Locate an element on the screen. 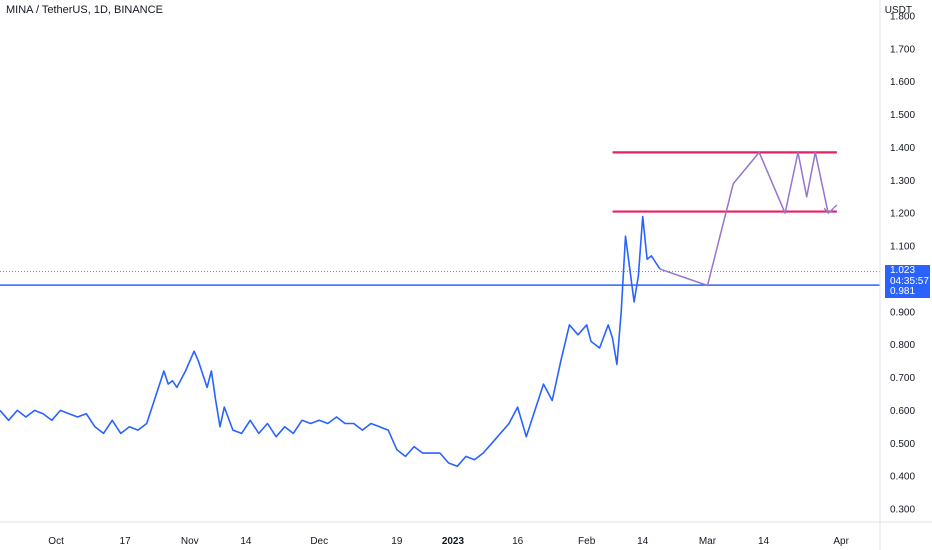 The image size is (932, 550). projection-path is located at coordinates (744, 219).